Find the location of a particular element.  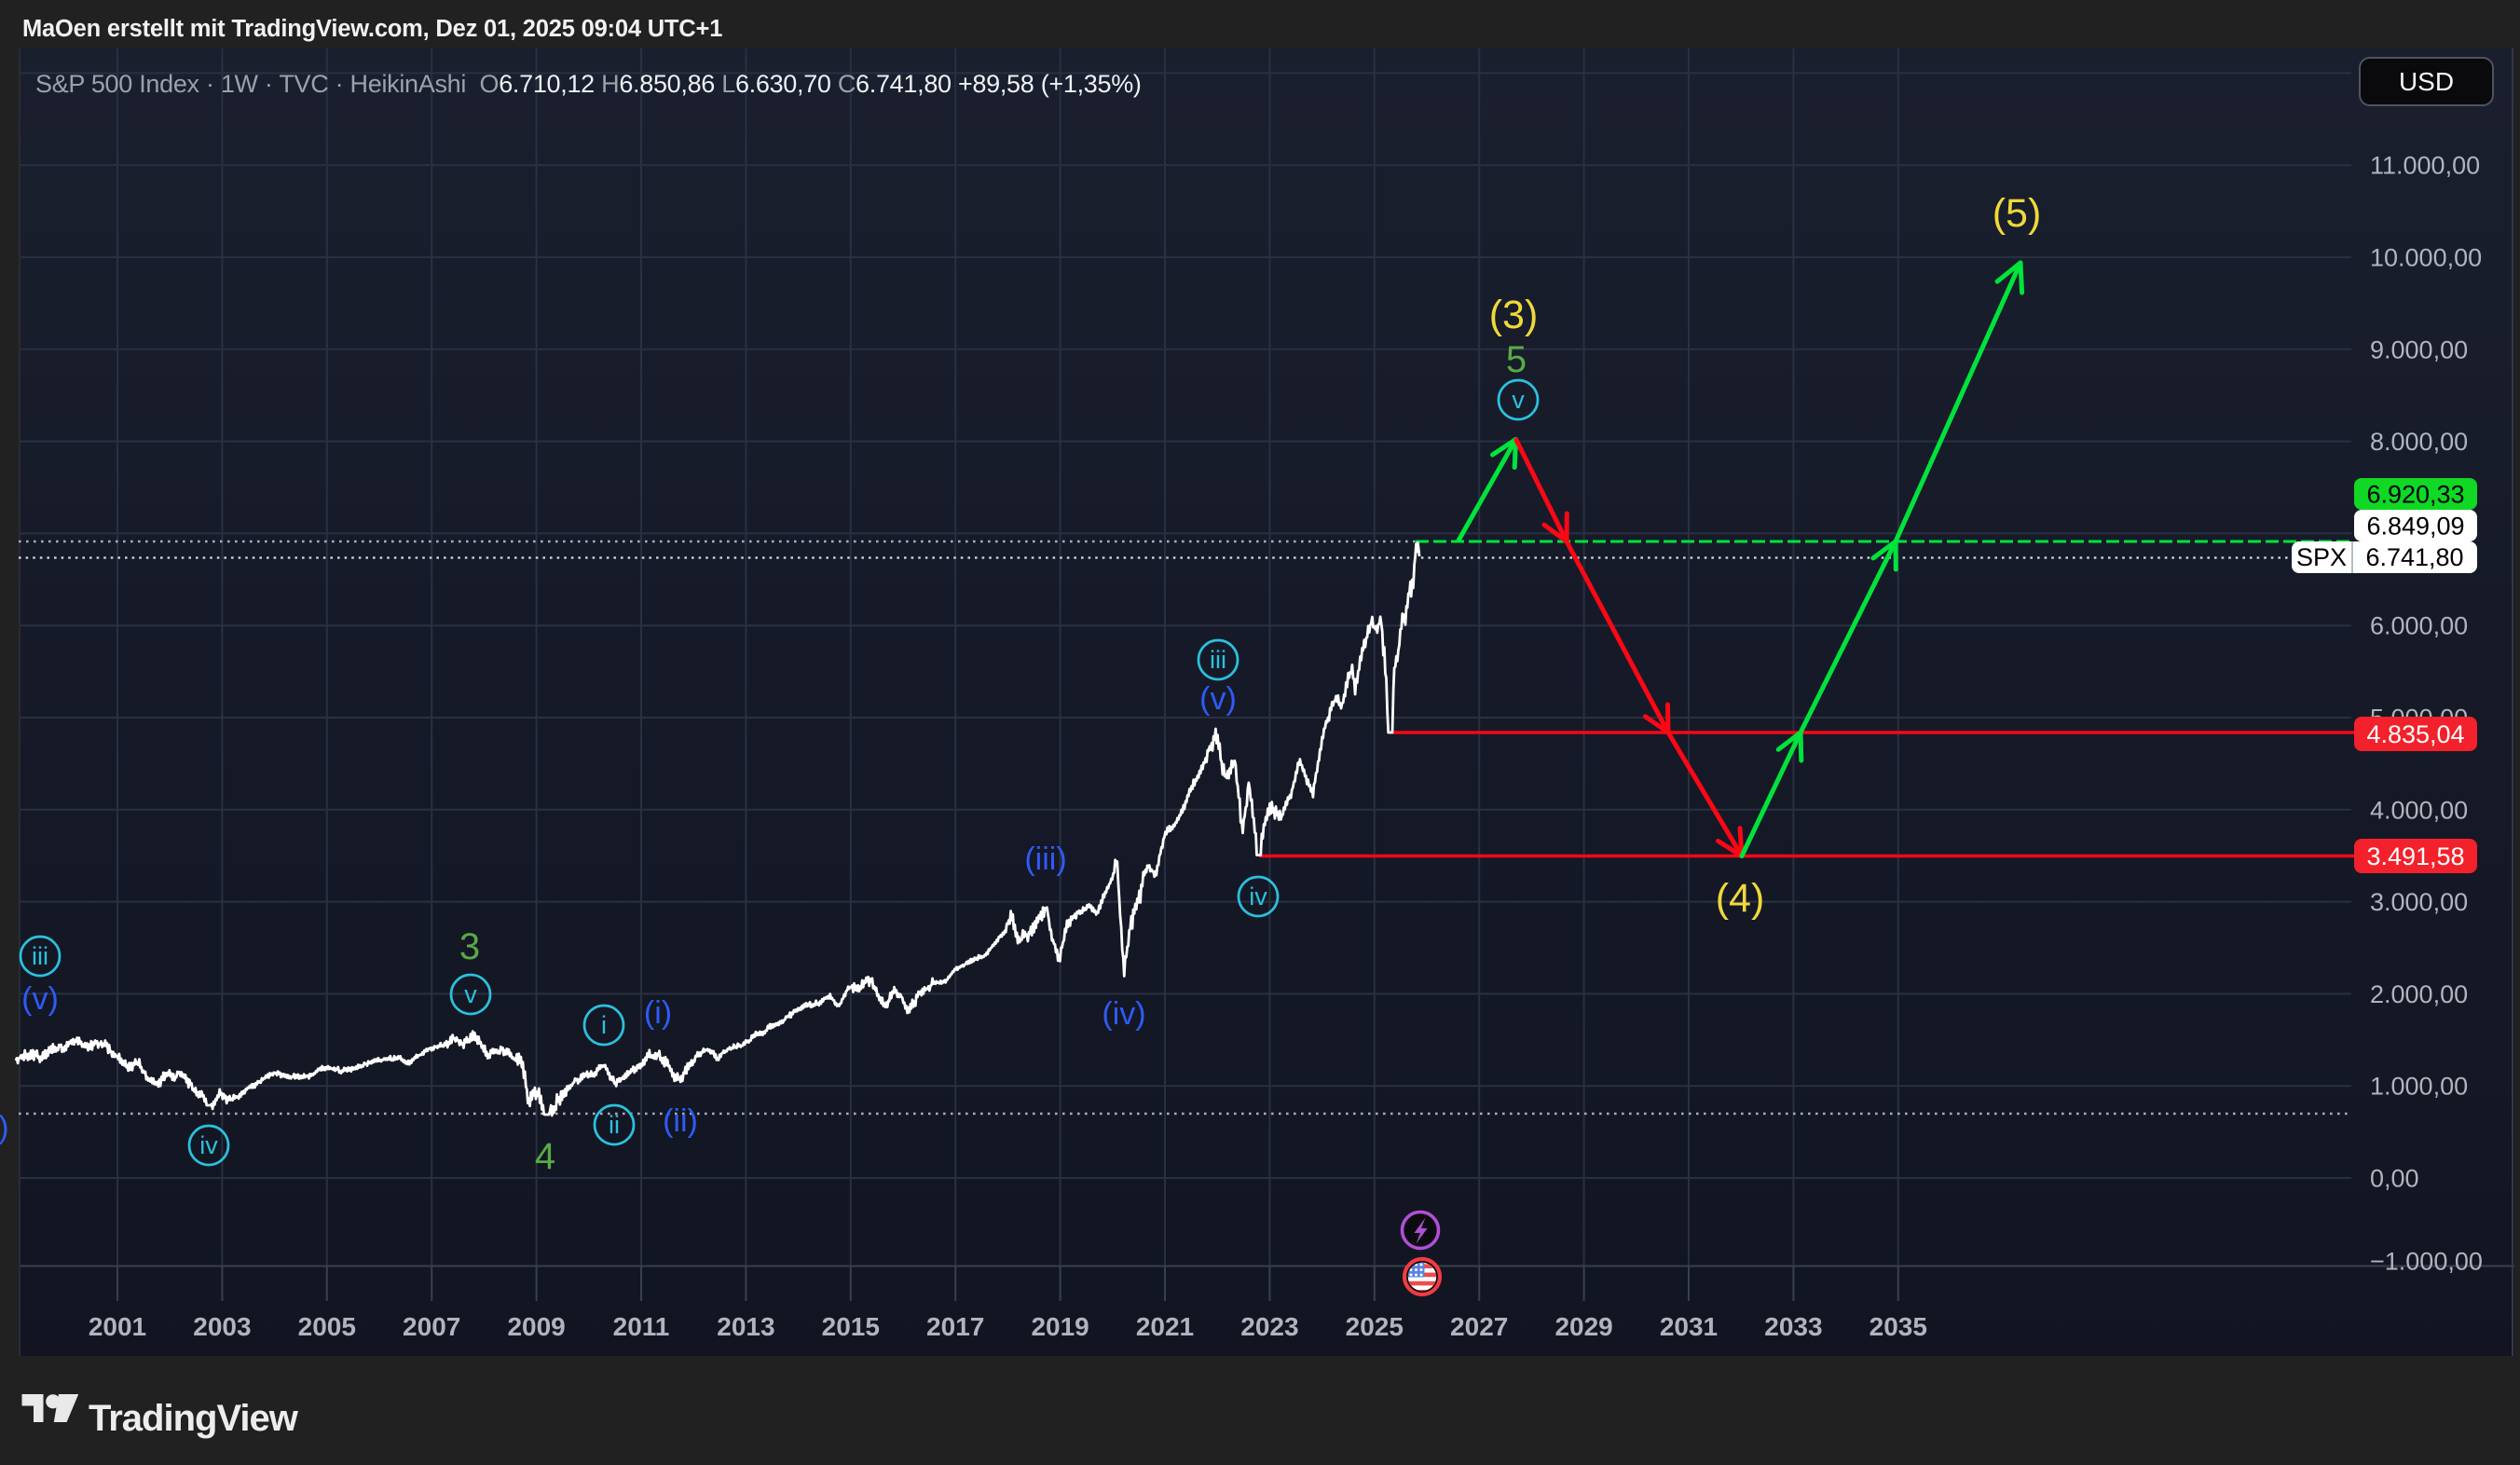

svg-text: 2033 is located at coordinates (1793, 1327).